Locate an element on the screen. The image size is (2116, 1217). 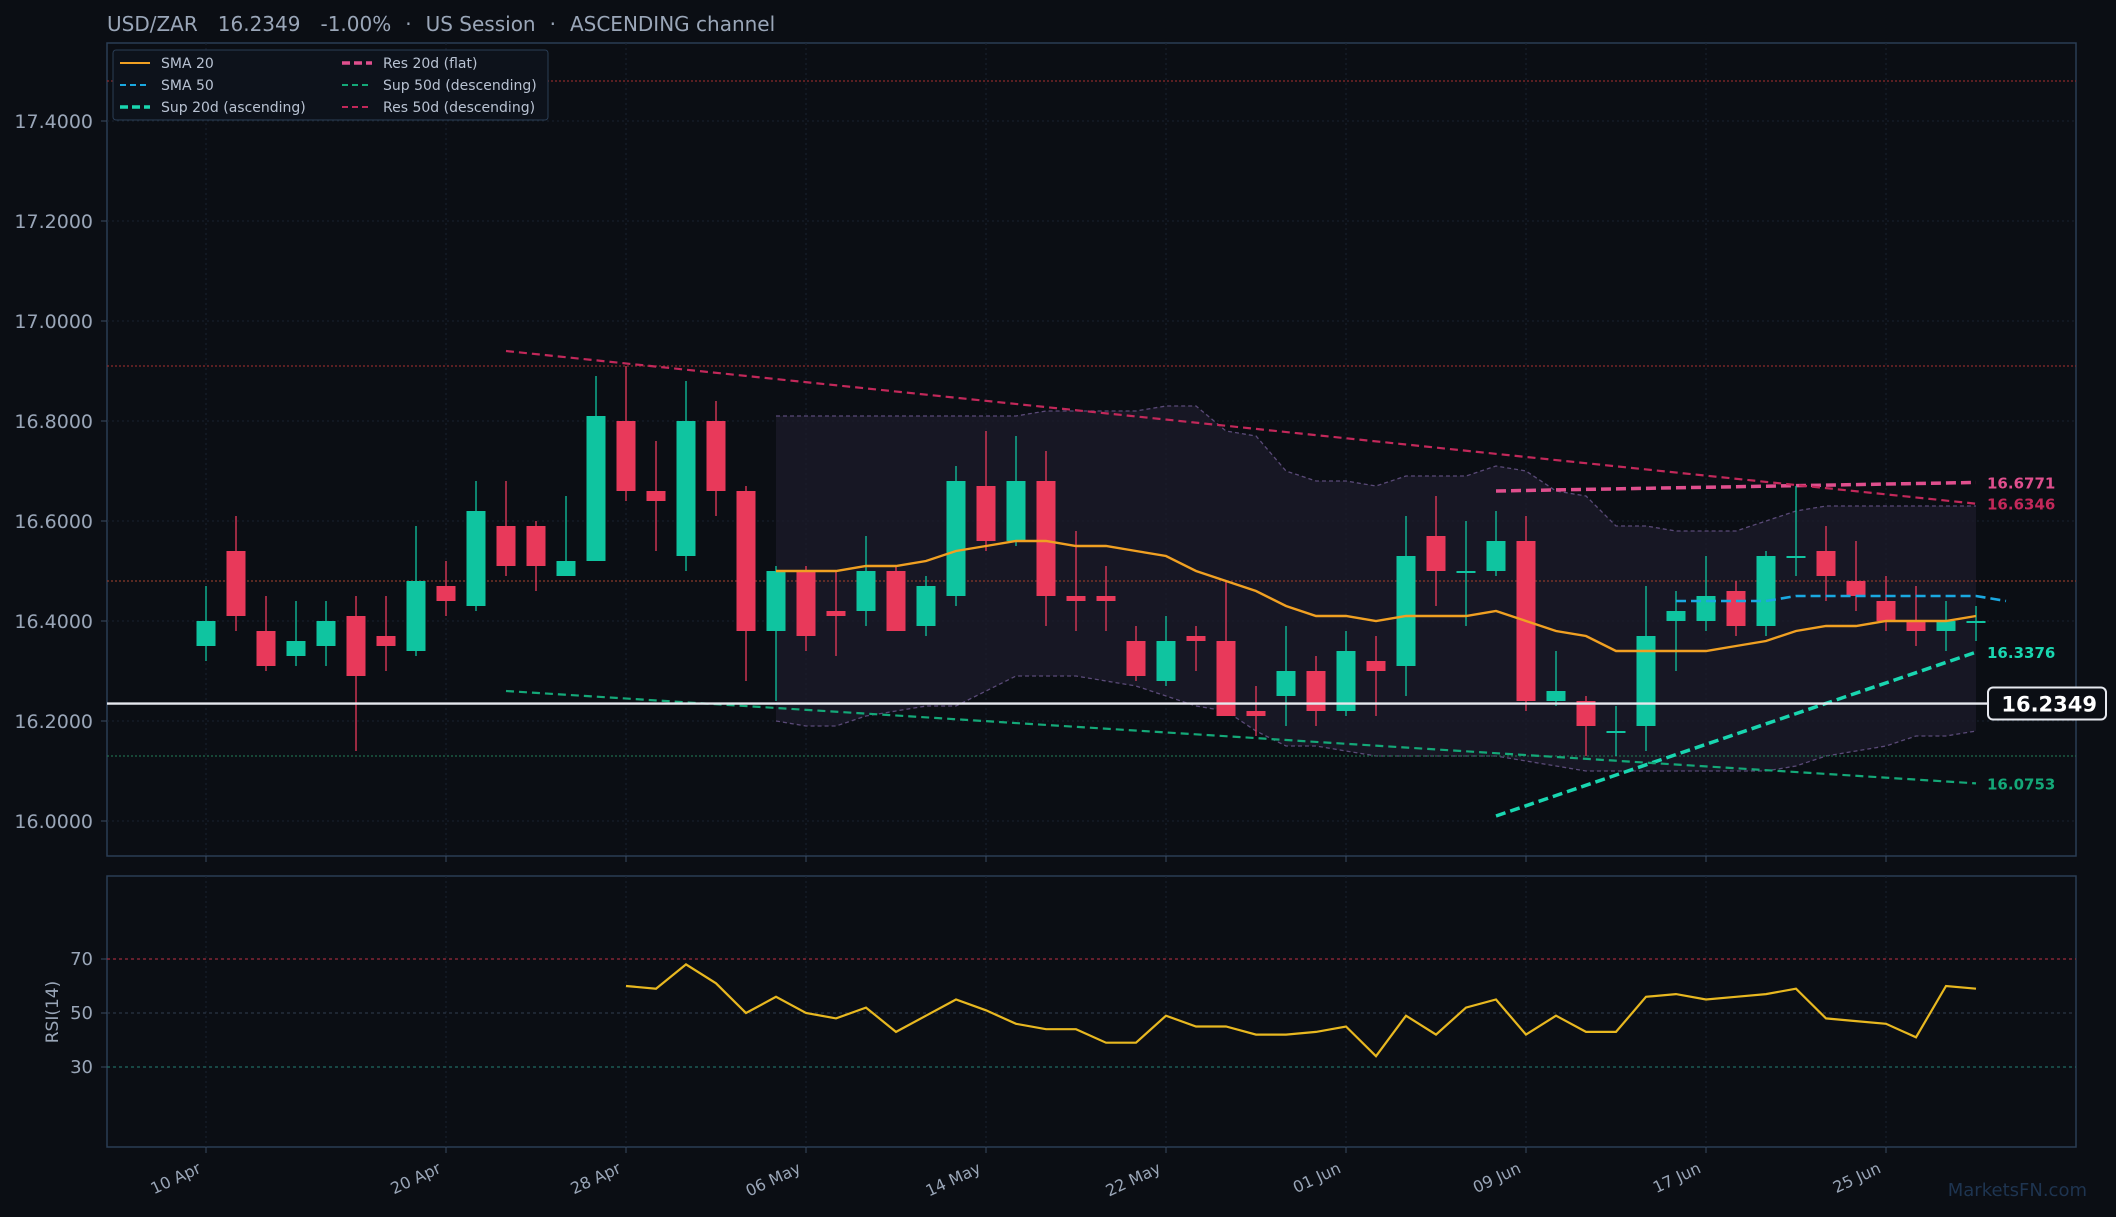
last-price: 16.2349 is located at coordinates (1107, 703).